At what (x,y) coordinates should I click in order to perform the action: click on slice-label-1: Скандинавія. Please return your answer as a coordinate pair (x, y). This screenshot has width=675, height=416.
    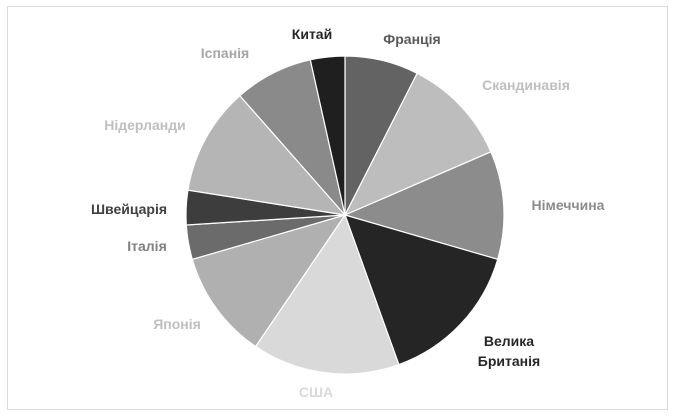
    Looking at the image, I should click on (526, 85).